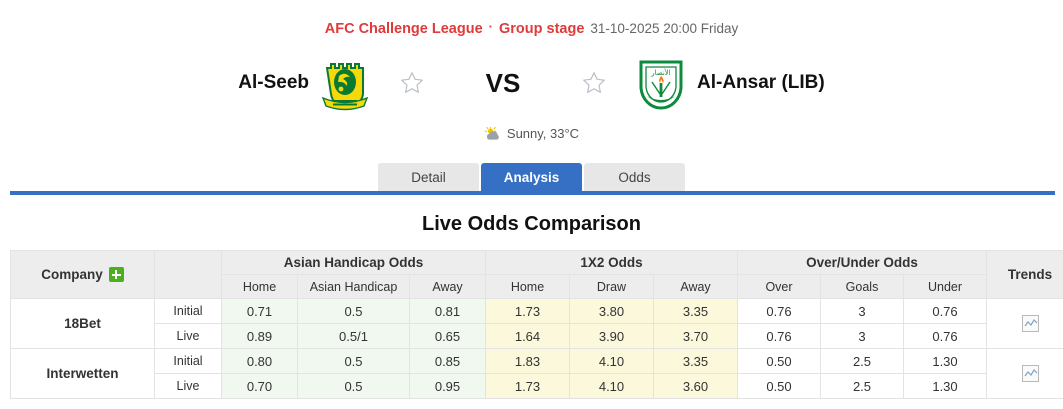 The image size is (1063, 409). What do you see at coordinates (611, 286) in the screenshot?
I see `header-1x2-draw: Draw` at bounding box center [611, 286].